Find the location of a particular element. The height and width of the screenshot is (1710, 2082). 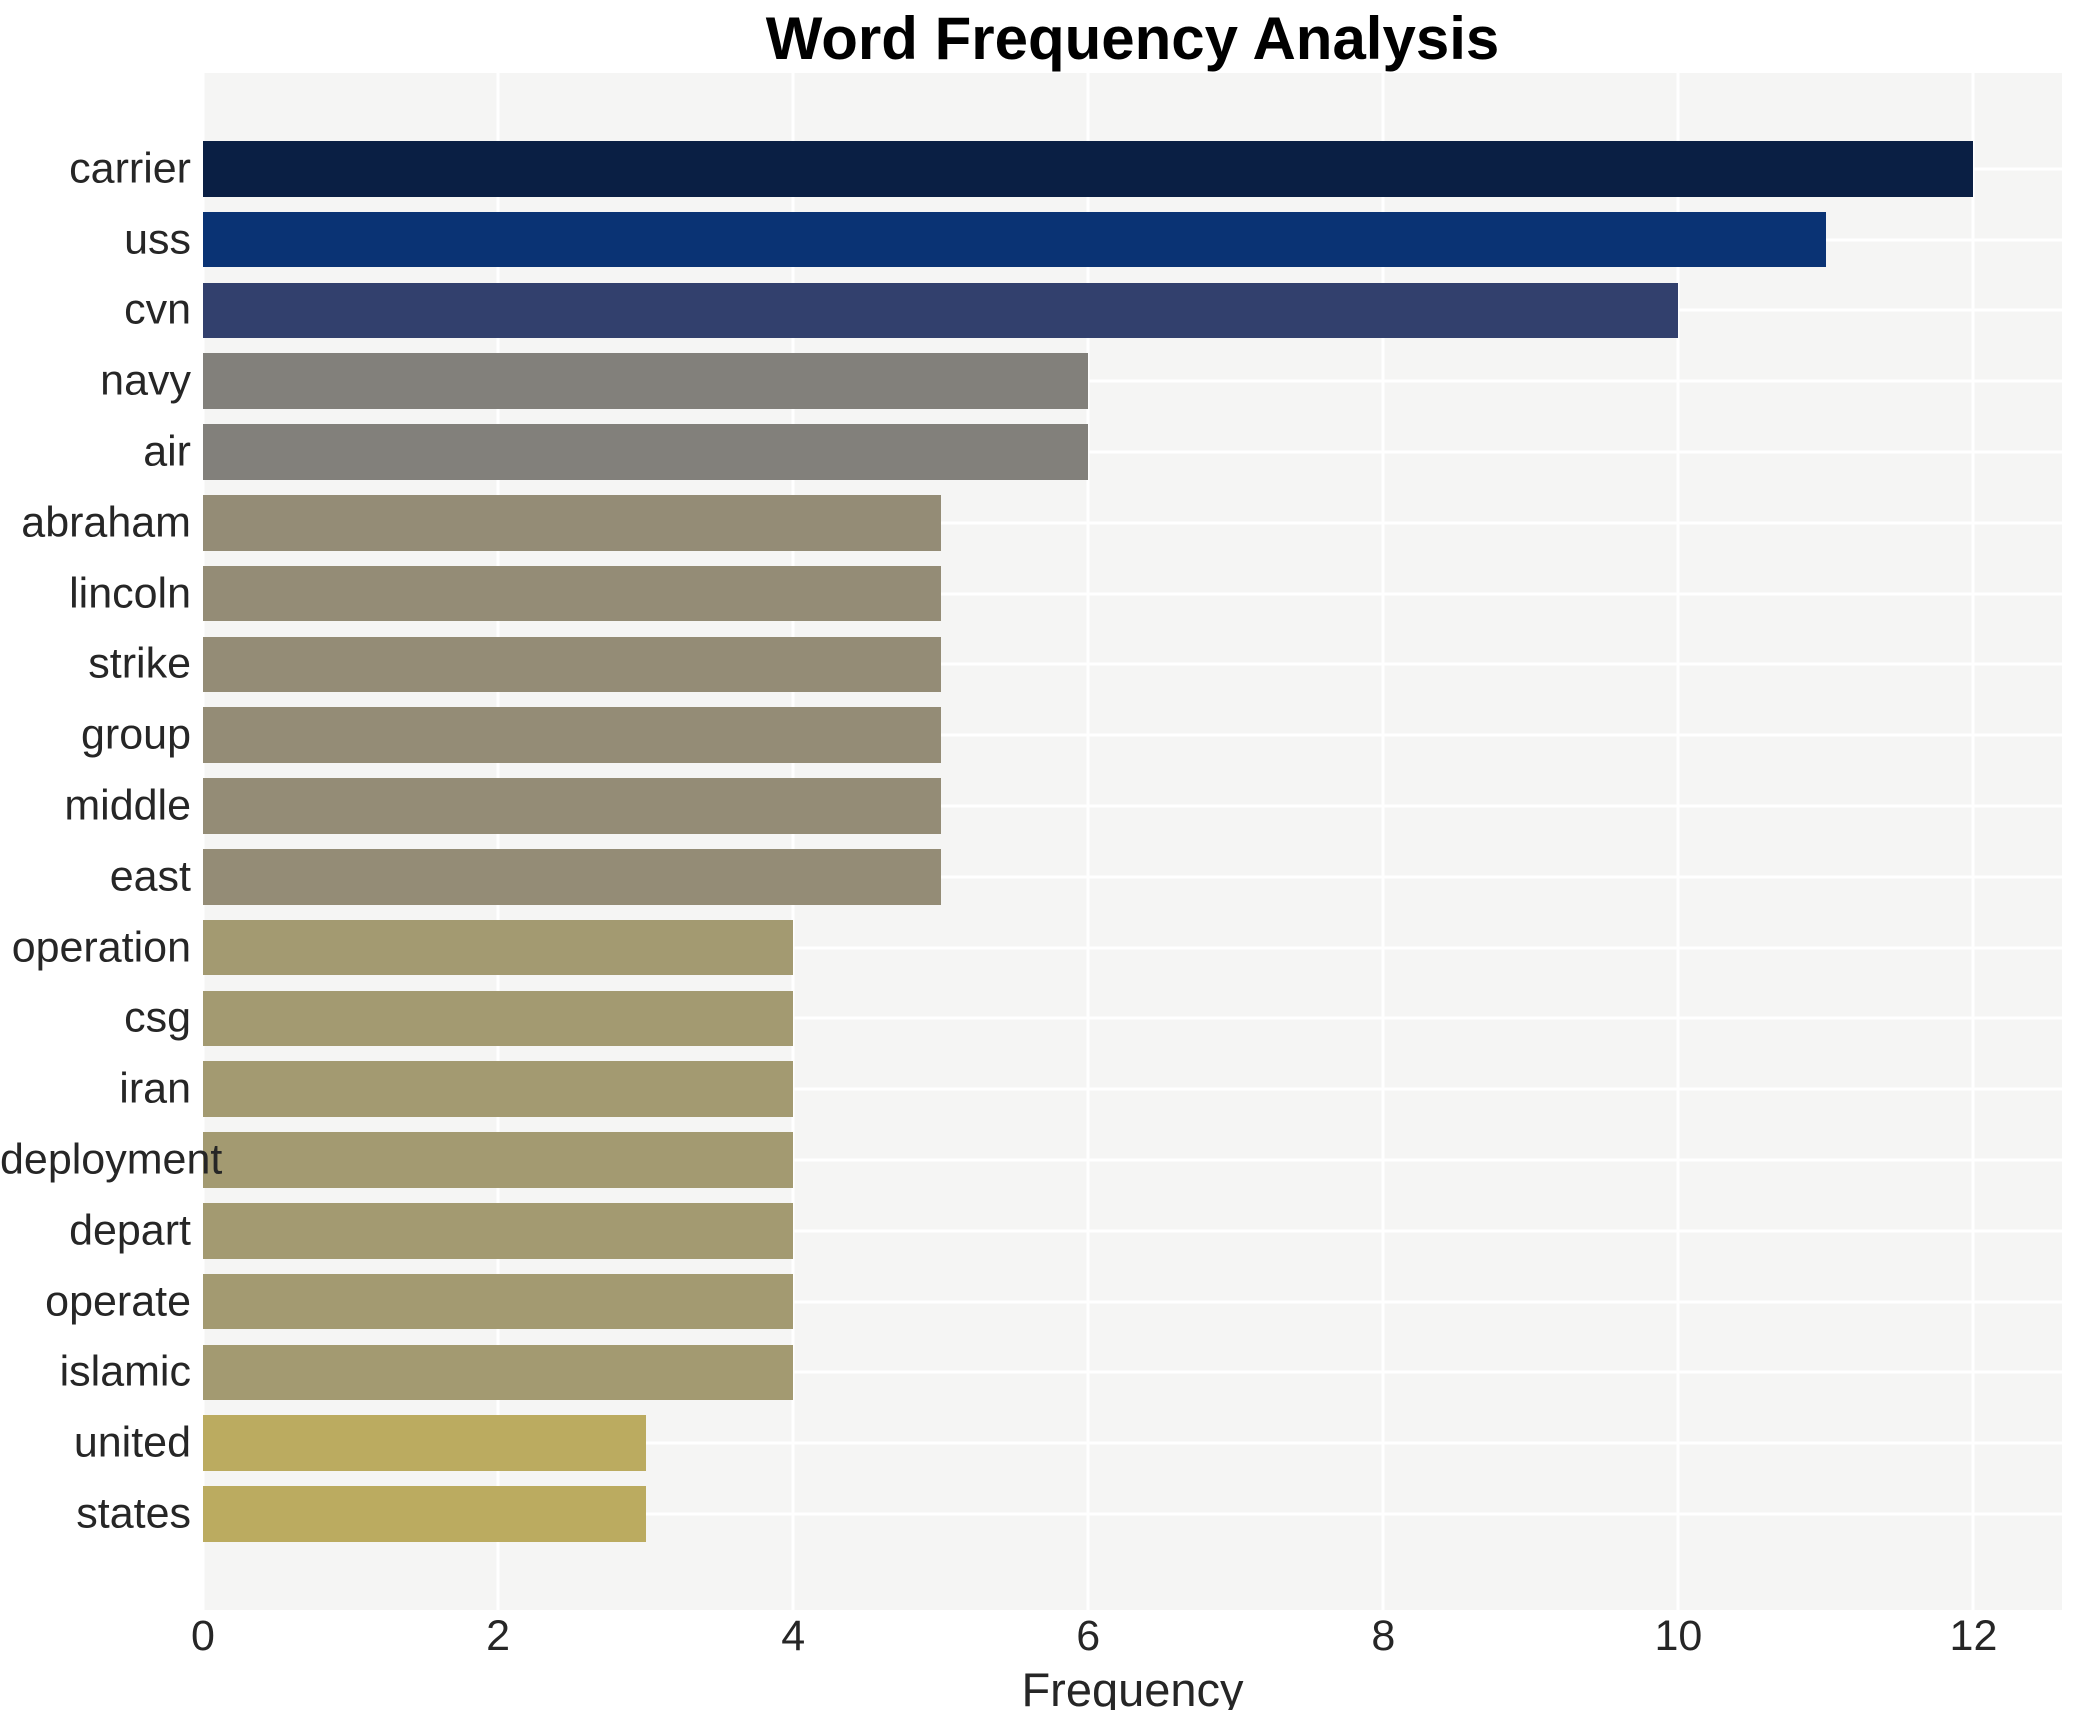

y-tick-label: cvn is located at coordinates (157, 309).